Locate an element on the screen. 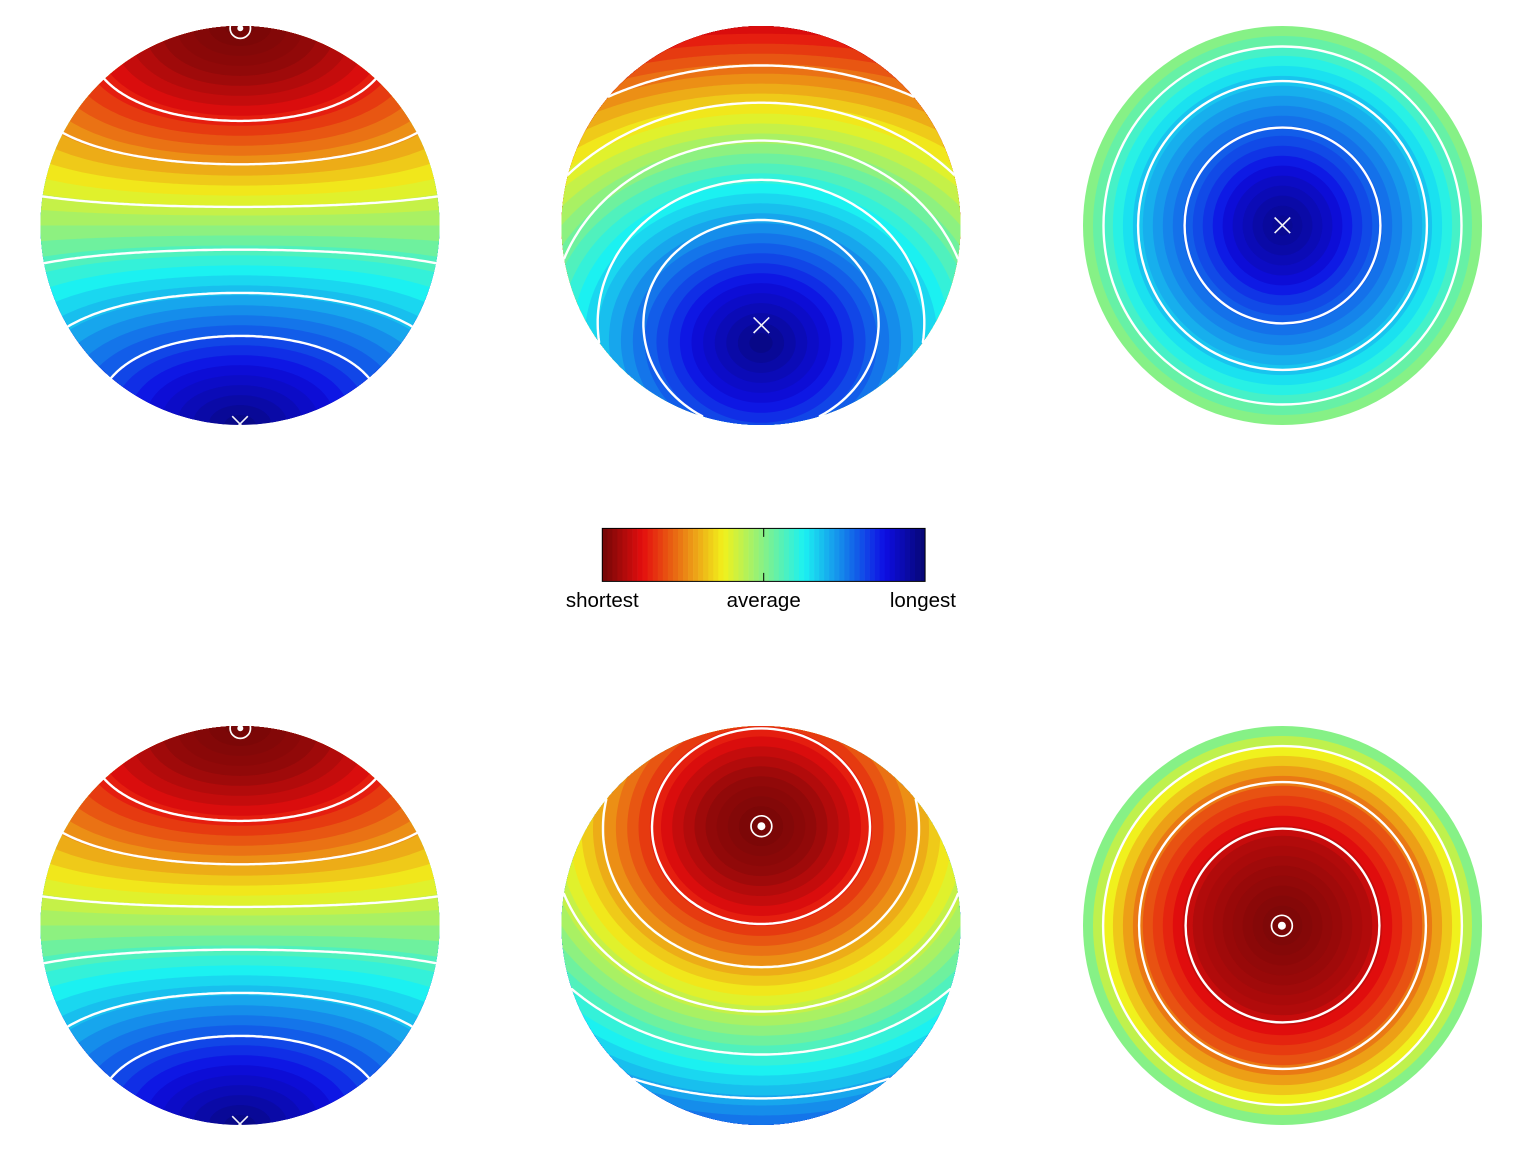 This screenshot has height=1160, width=1523. svg-text: shortest is located at coordinates (602, 600).